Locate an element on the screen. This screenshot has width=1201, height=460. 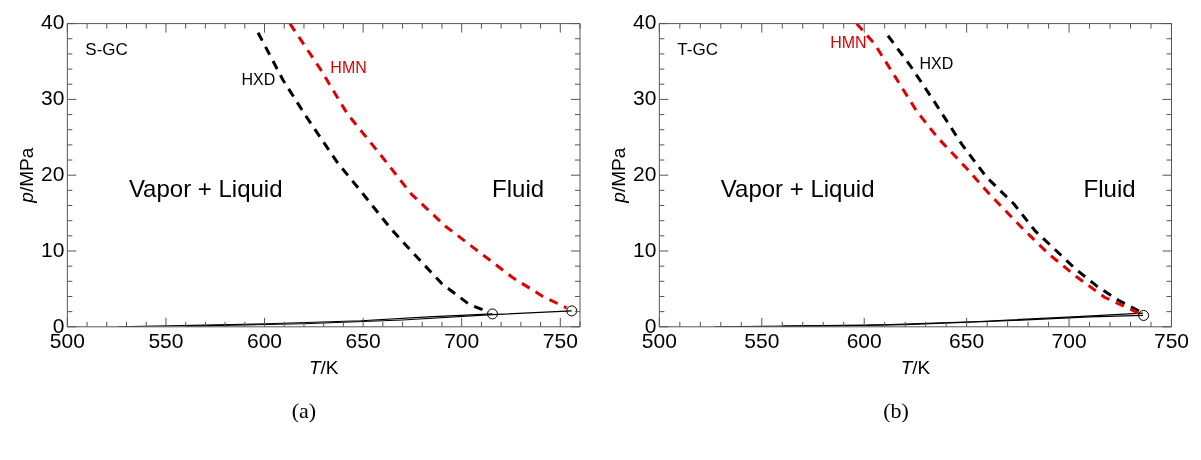
annotation: T-GC is located at coordinates (697, 49).